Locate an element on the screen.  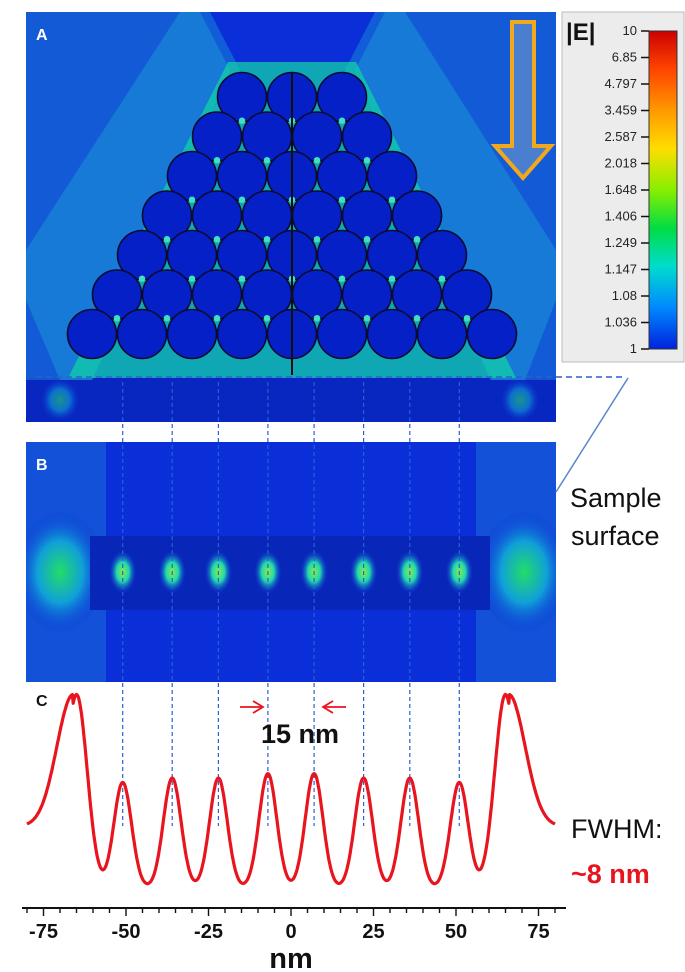
sample-surface-label-line1: Sample is located at coordinates (616, 498).